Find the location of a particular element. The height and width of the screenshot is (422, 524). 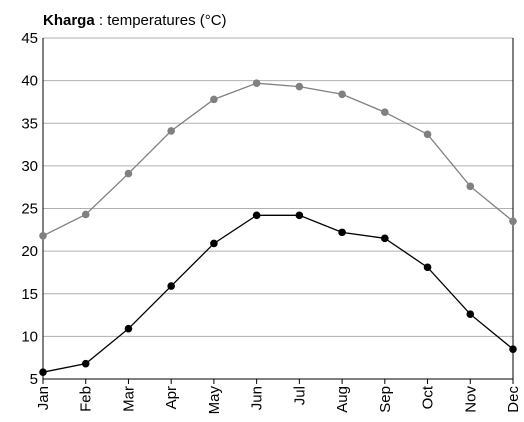

y-tick-label: 35 is located at coordinates (29, 123).